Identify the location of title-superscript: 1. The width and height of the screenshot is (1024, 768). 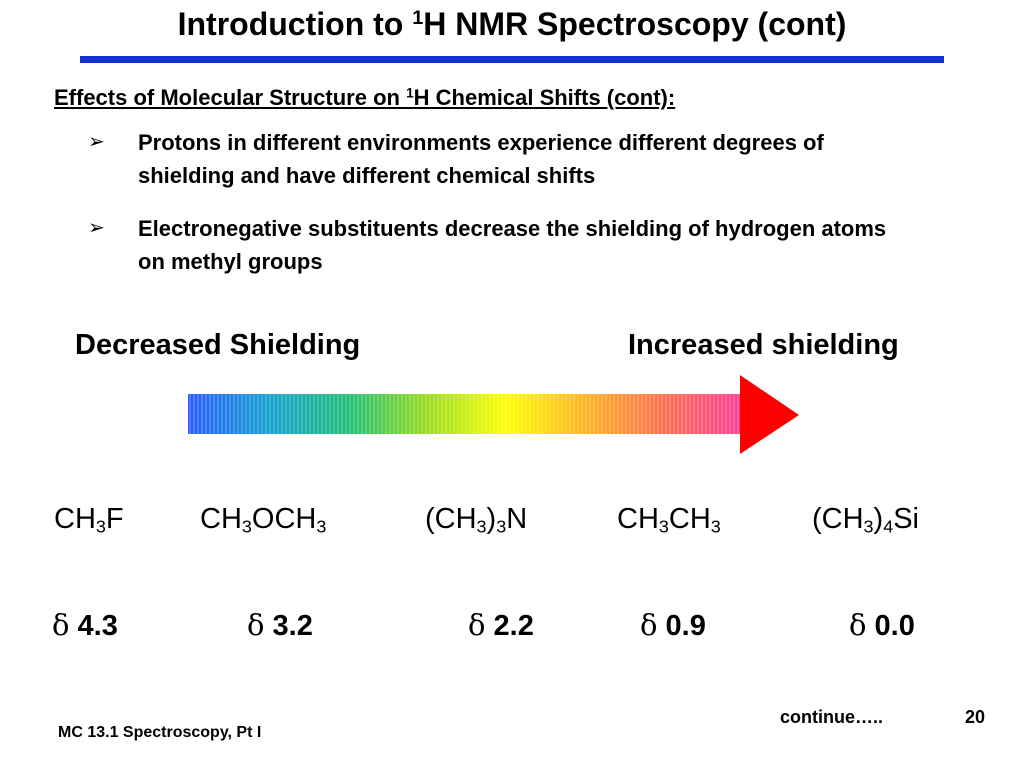
(418, 18).